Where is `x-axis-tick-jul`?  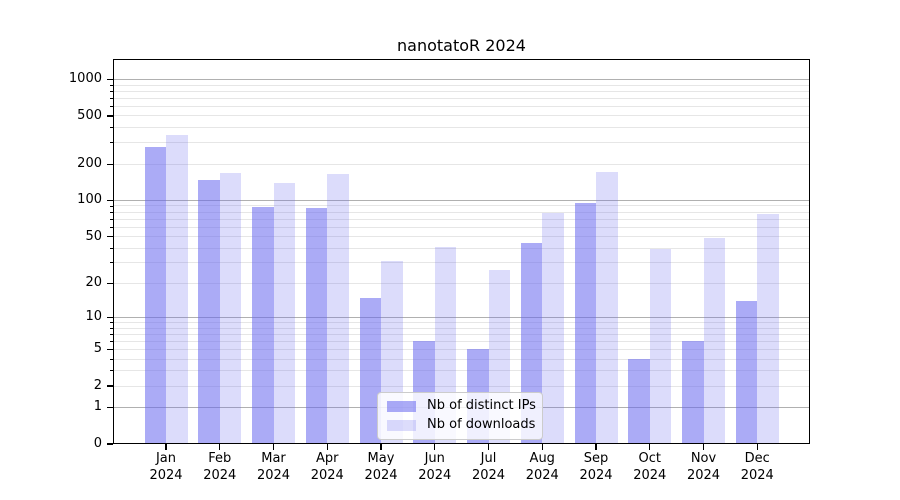
x-axis-tick-jul is located at coordinates (488, 447).